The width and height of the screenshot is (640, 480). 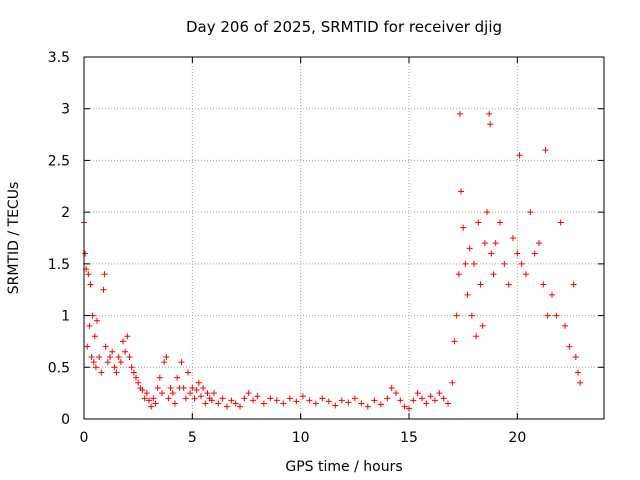 What do you see at coordinates (59, 161) in the screenshot?
I see `y-tick-label: 2.5` at bounding box center [59, 161].